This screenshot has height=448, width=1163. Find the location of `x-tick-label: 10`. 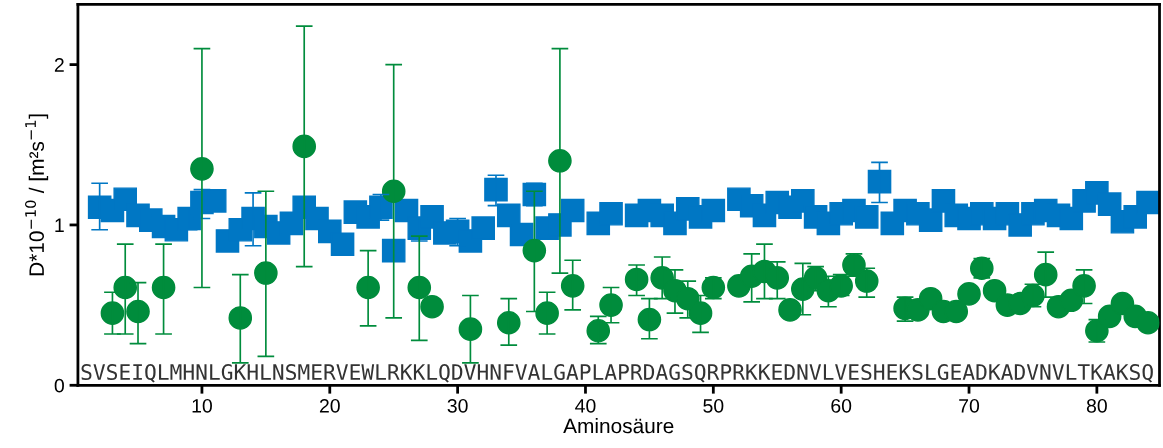

x-tick-label: 10 is located at coordinates (202, 405).